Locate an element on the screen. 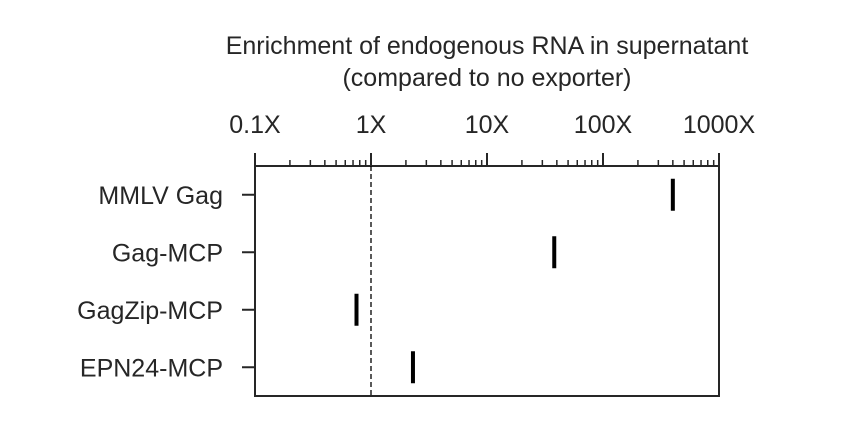  x-tick-label: 0.1X is located at coordinates (255, 125).